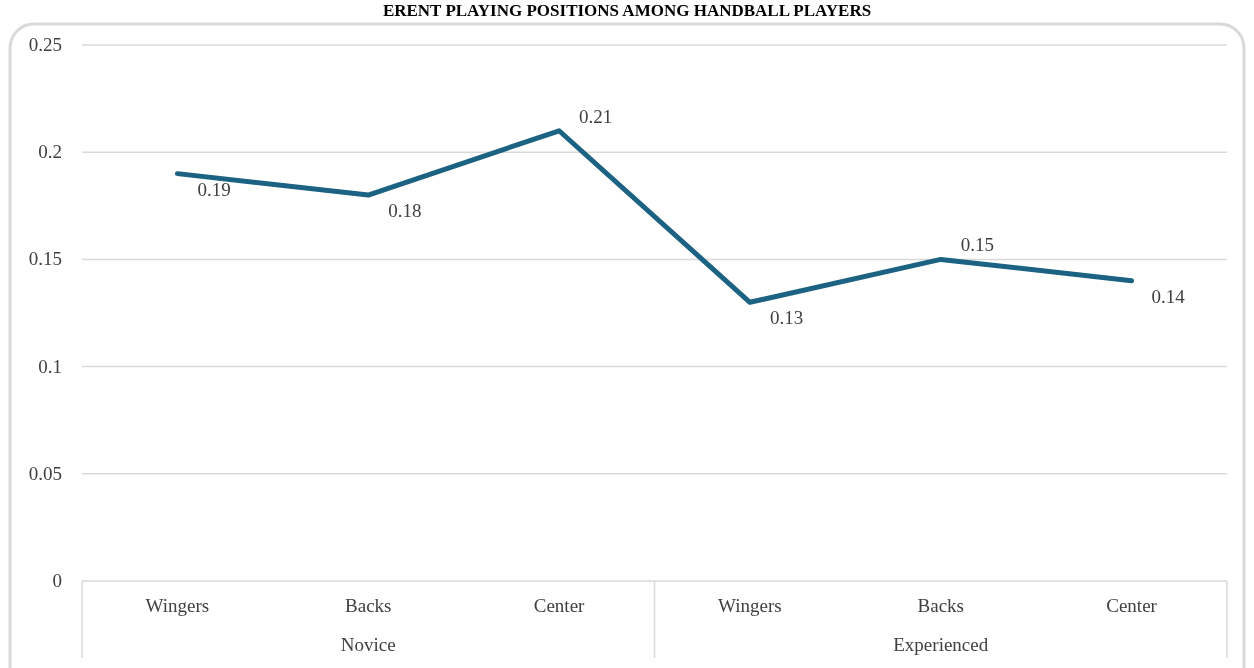 The height and width of the screenshot is (668, 1254). What do you see at coordinates (941, 644) in the screenshot?
I see `text: Experienced` at bounding box center [941, 644].